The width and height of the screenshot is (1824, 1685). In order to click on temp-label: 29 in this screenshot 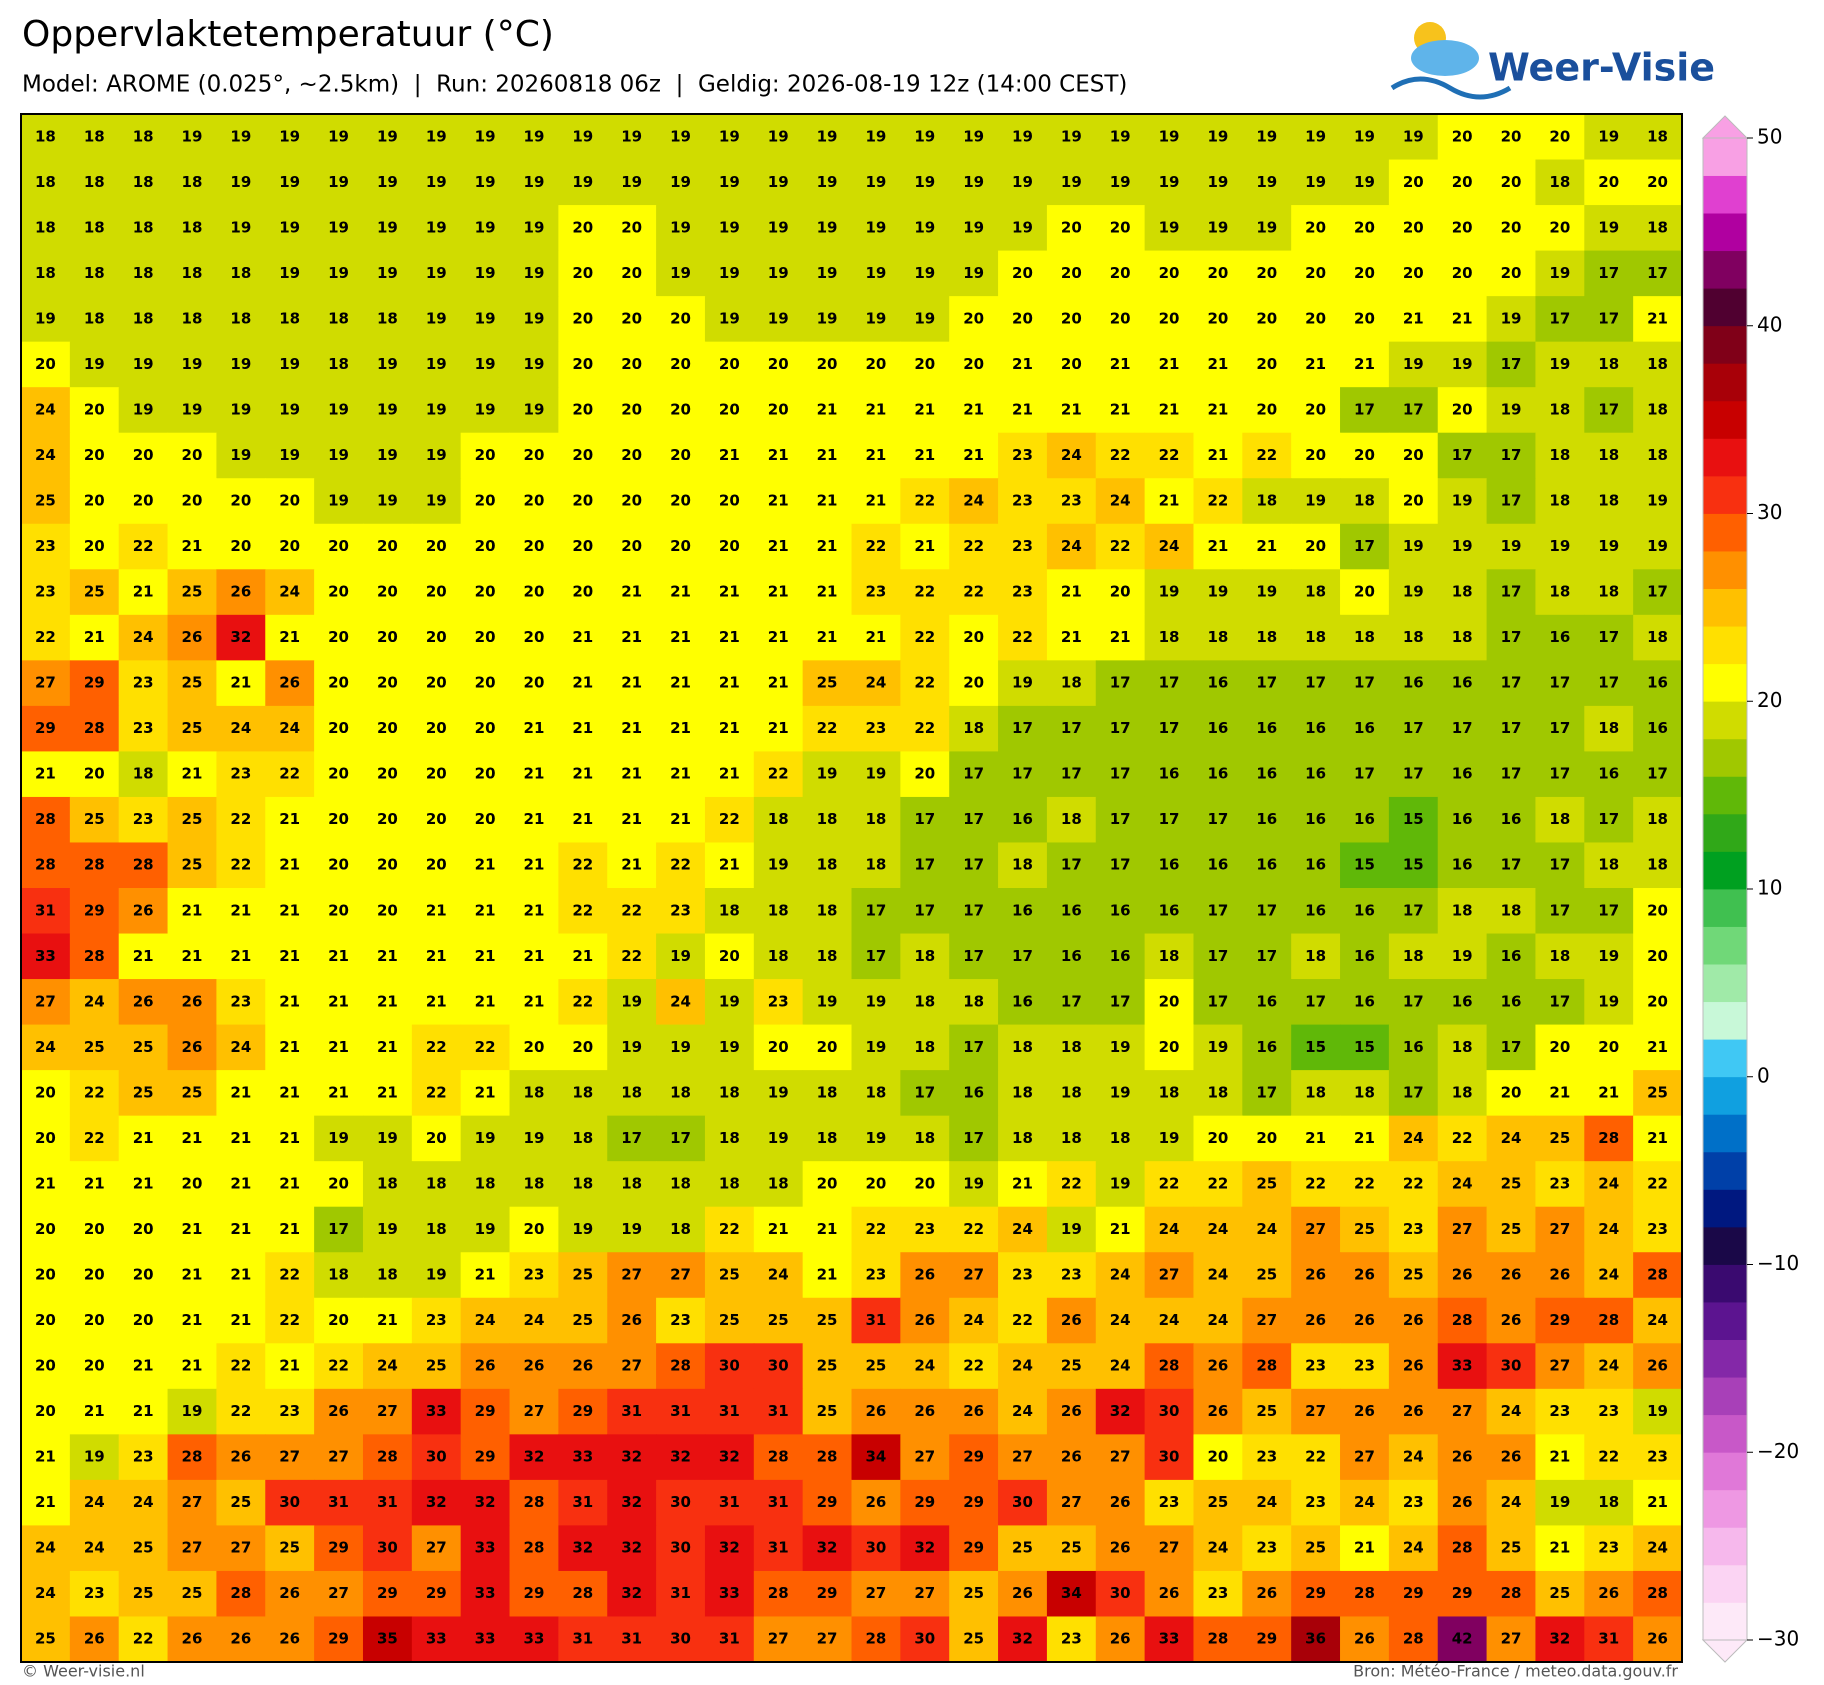, I will do `click(582, 1411)`.